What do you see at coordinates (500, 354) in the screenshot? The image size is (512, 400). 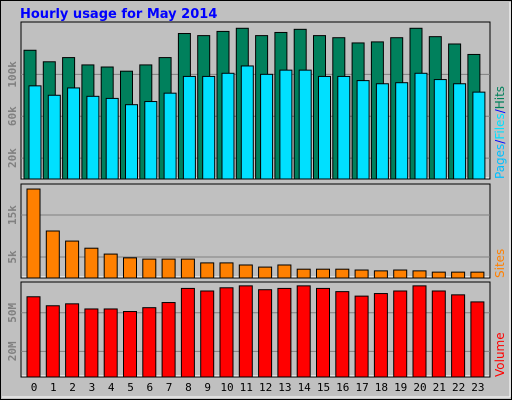 I see `axis-label: Volume` at bounding box center [500, 354].